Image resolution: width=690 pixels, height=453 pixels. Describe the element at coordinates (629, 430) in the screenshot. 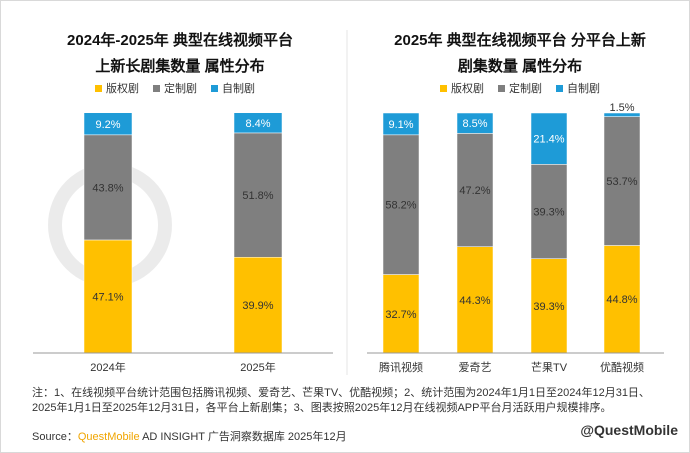

I see `watermark-handle: @QuestMobile` at that location.